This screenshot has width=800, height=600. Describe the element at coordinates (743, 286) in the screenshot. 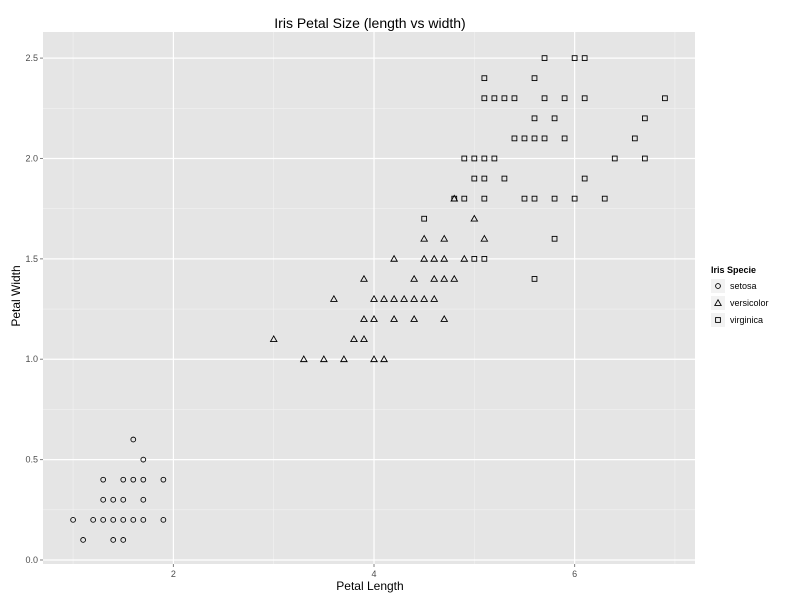

I see `legend-label-setosa: setosa` at that location.